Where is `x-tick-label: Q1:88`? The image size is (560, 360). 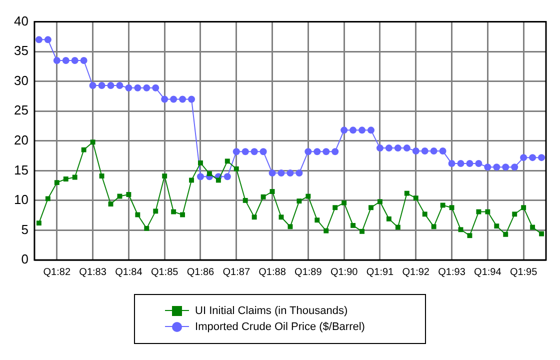 x-tick-label: Q1:88 is located at coordinates (272, 272).